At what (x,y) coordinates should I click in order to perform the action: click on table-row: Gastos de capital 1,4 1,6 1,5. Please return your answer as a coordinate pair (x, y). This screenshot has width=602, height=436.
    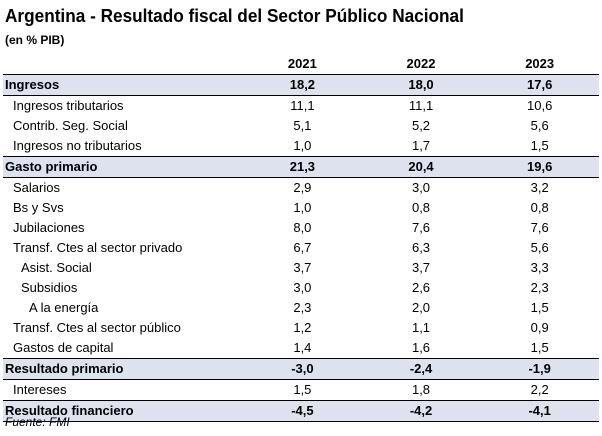
    Looking at the image, I should click on (301, 348).